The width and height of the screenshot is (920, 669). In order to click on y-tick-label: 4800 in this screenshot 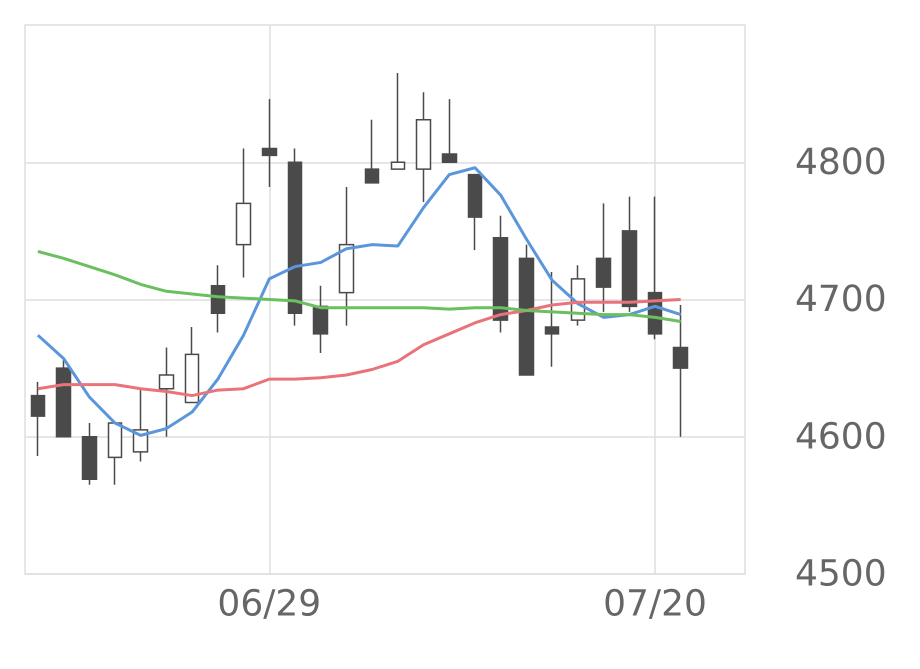, I will do `click(841, 162)`.